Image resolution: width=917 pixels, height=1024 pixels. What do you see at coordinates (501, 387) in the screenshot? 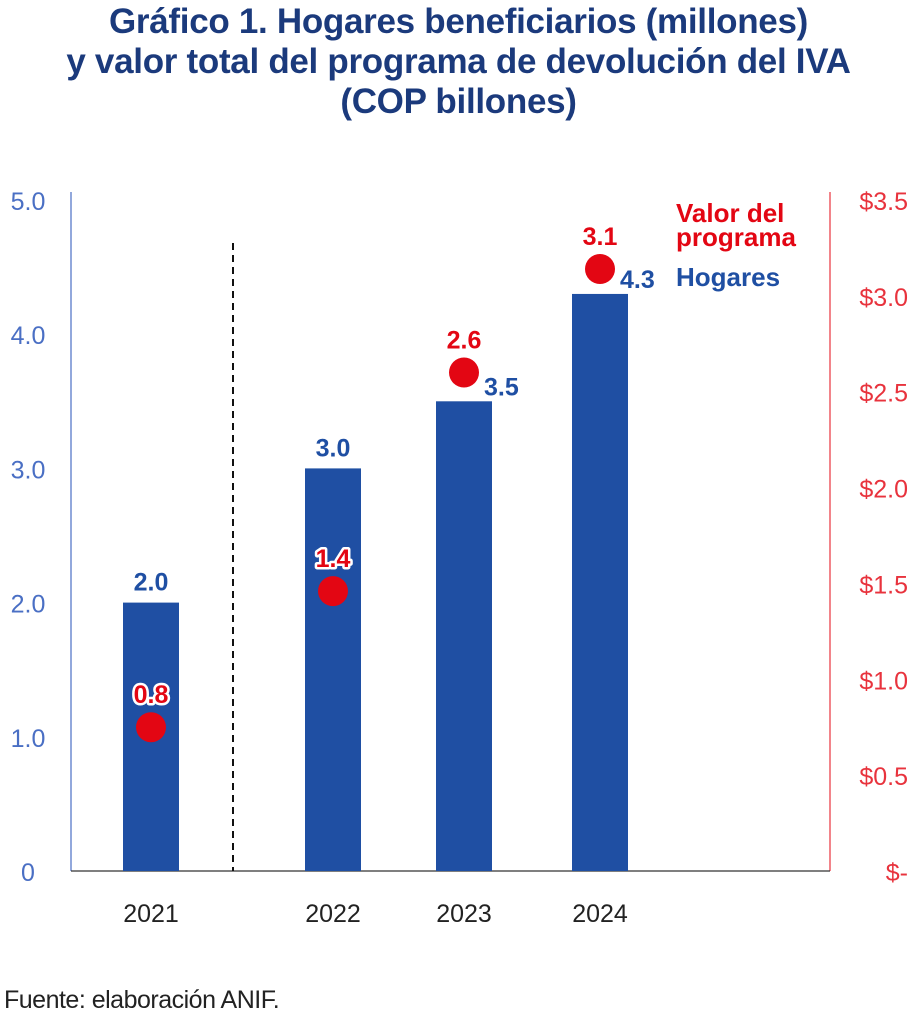
I see `bar-label-2023: 3.5` at bounding box center [501, 387].